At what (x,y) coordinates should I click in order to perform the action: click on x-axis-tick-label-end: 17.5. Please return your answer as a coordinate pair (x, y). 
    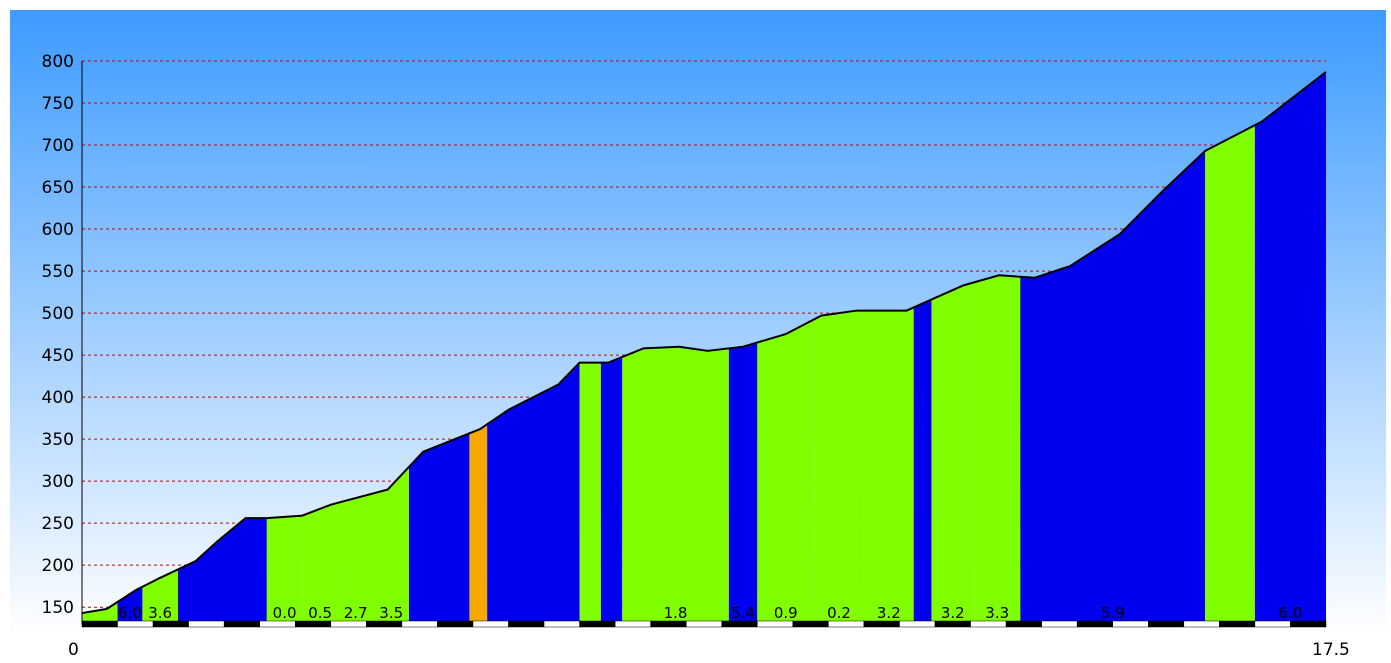
    Looking at the image, I should click on (1331, 649).